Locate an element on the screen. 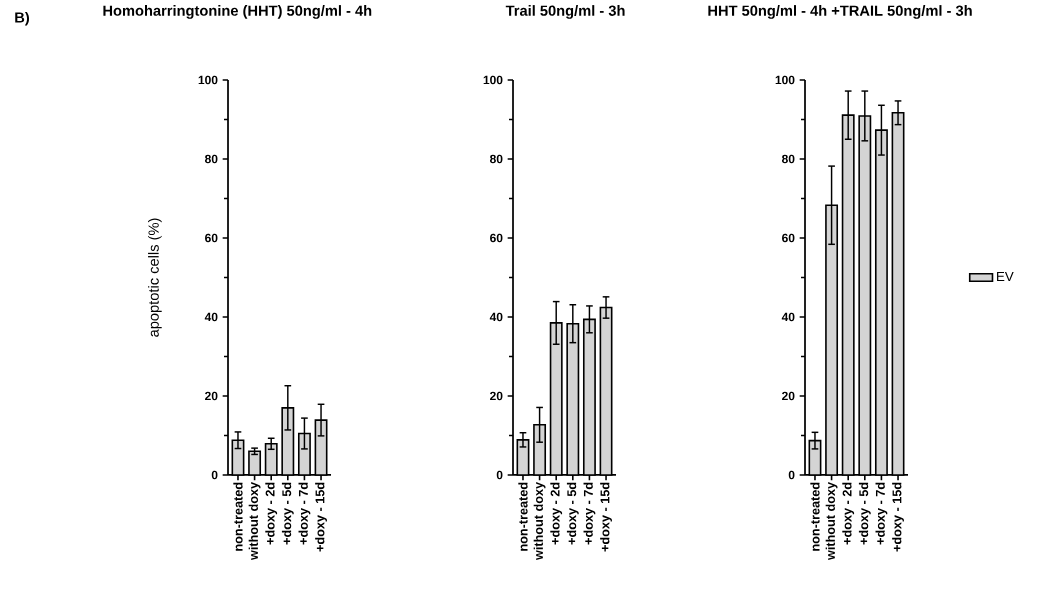 The image size is (1042, 603). chart-title: Homoharringtonine (HHT) 50ng/ml - 4h is located at coordinates (237, 12).